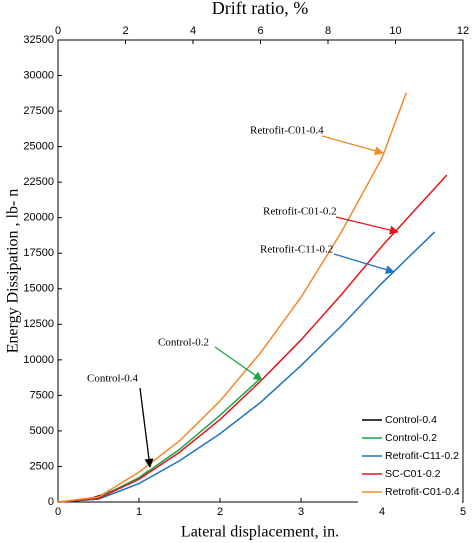 The image size is (474, 543). Describe the element at coordinates (38, 253) in the screenshot. I see `y-tick-label: 17500` at that location.